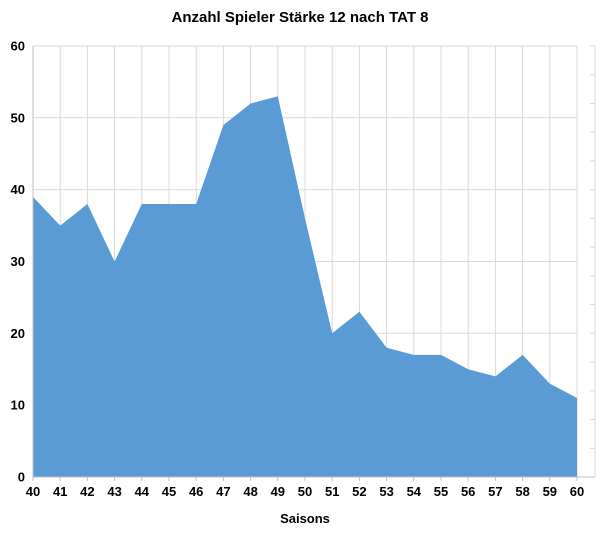 The image size is (600, 535). What do you see at coordinates (87, 491) in the screenshot?
I see `svg-text: 42` at bounding box center [87, 491].